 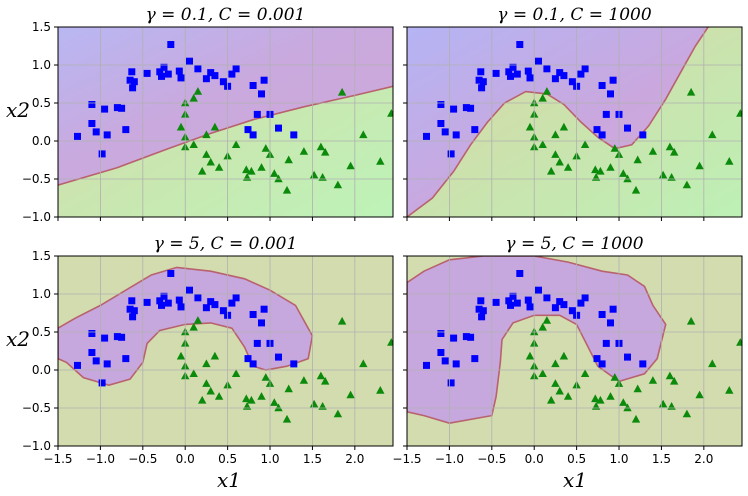 What do you see at coordinates (41, 256) in the screenshot?
I see `y-tick-label: 1.5` at bounding box center [41, 256].